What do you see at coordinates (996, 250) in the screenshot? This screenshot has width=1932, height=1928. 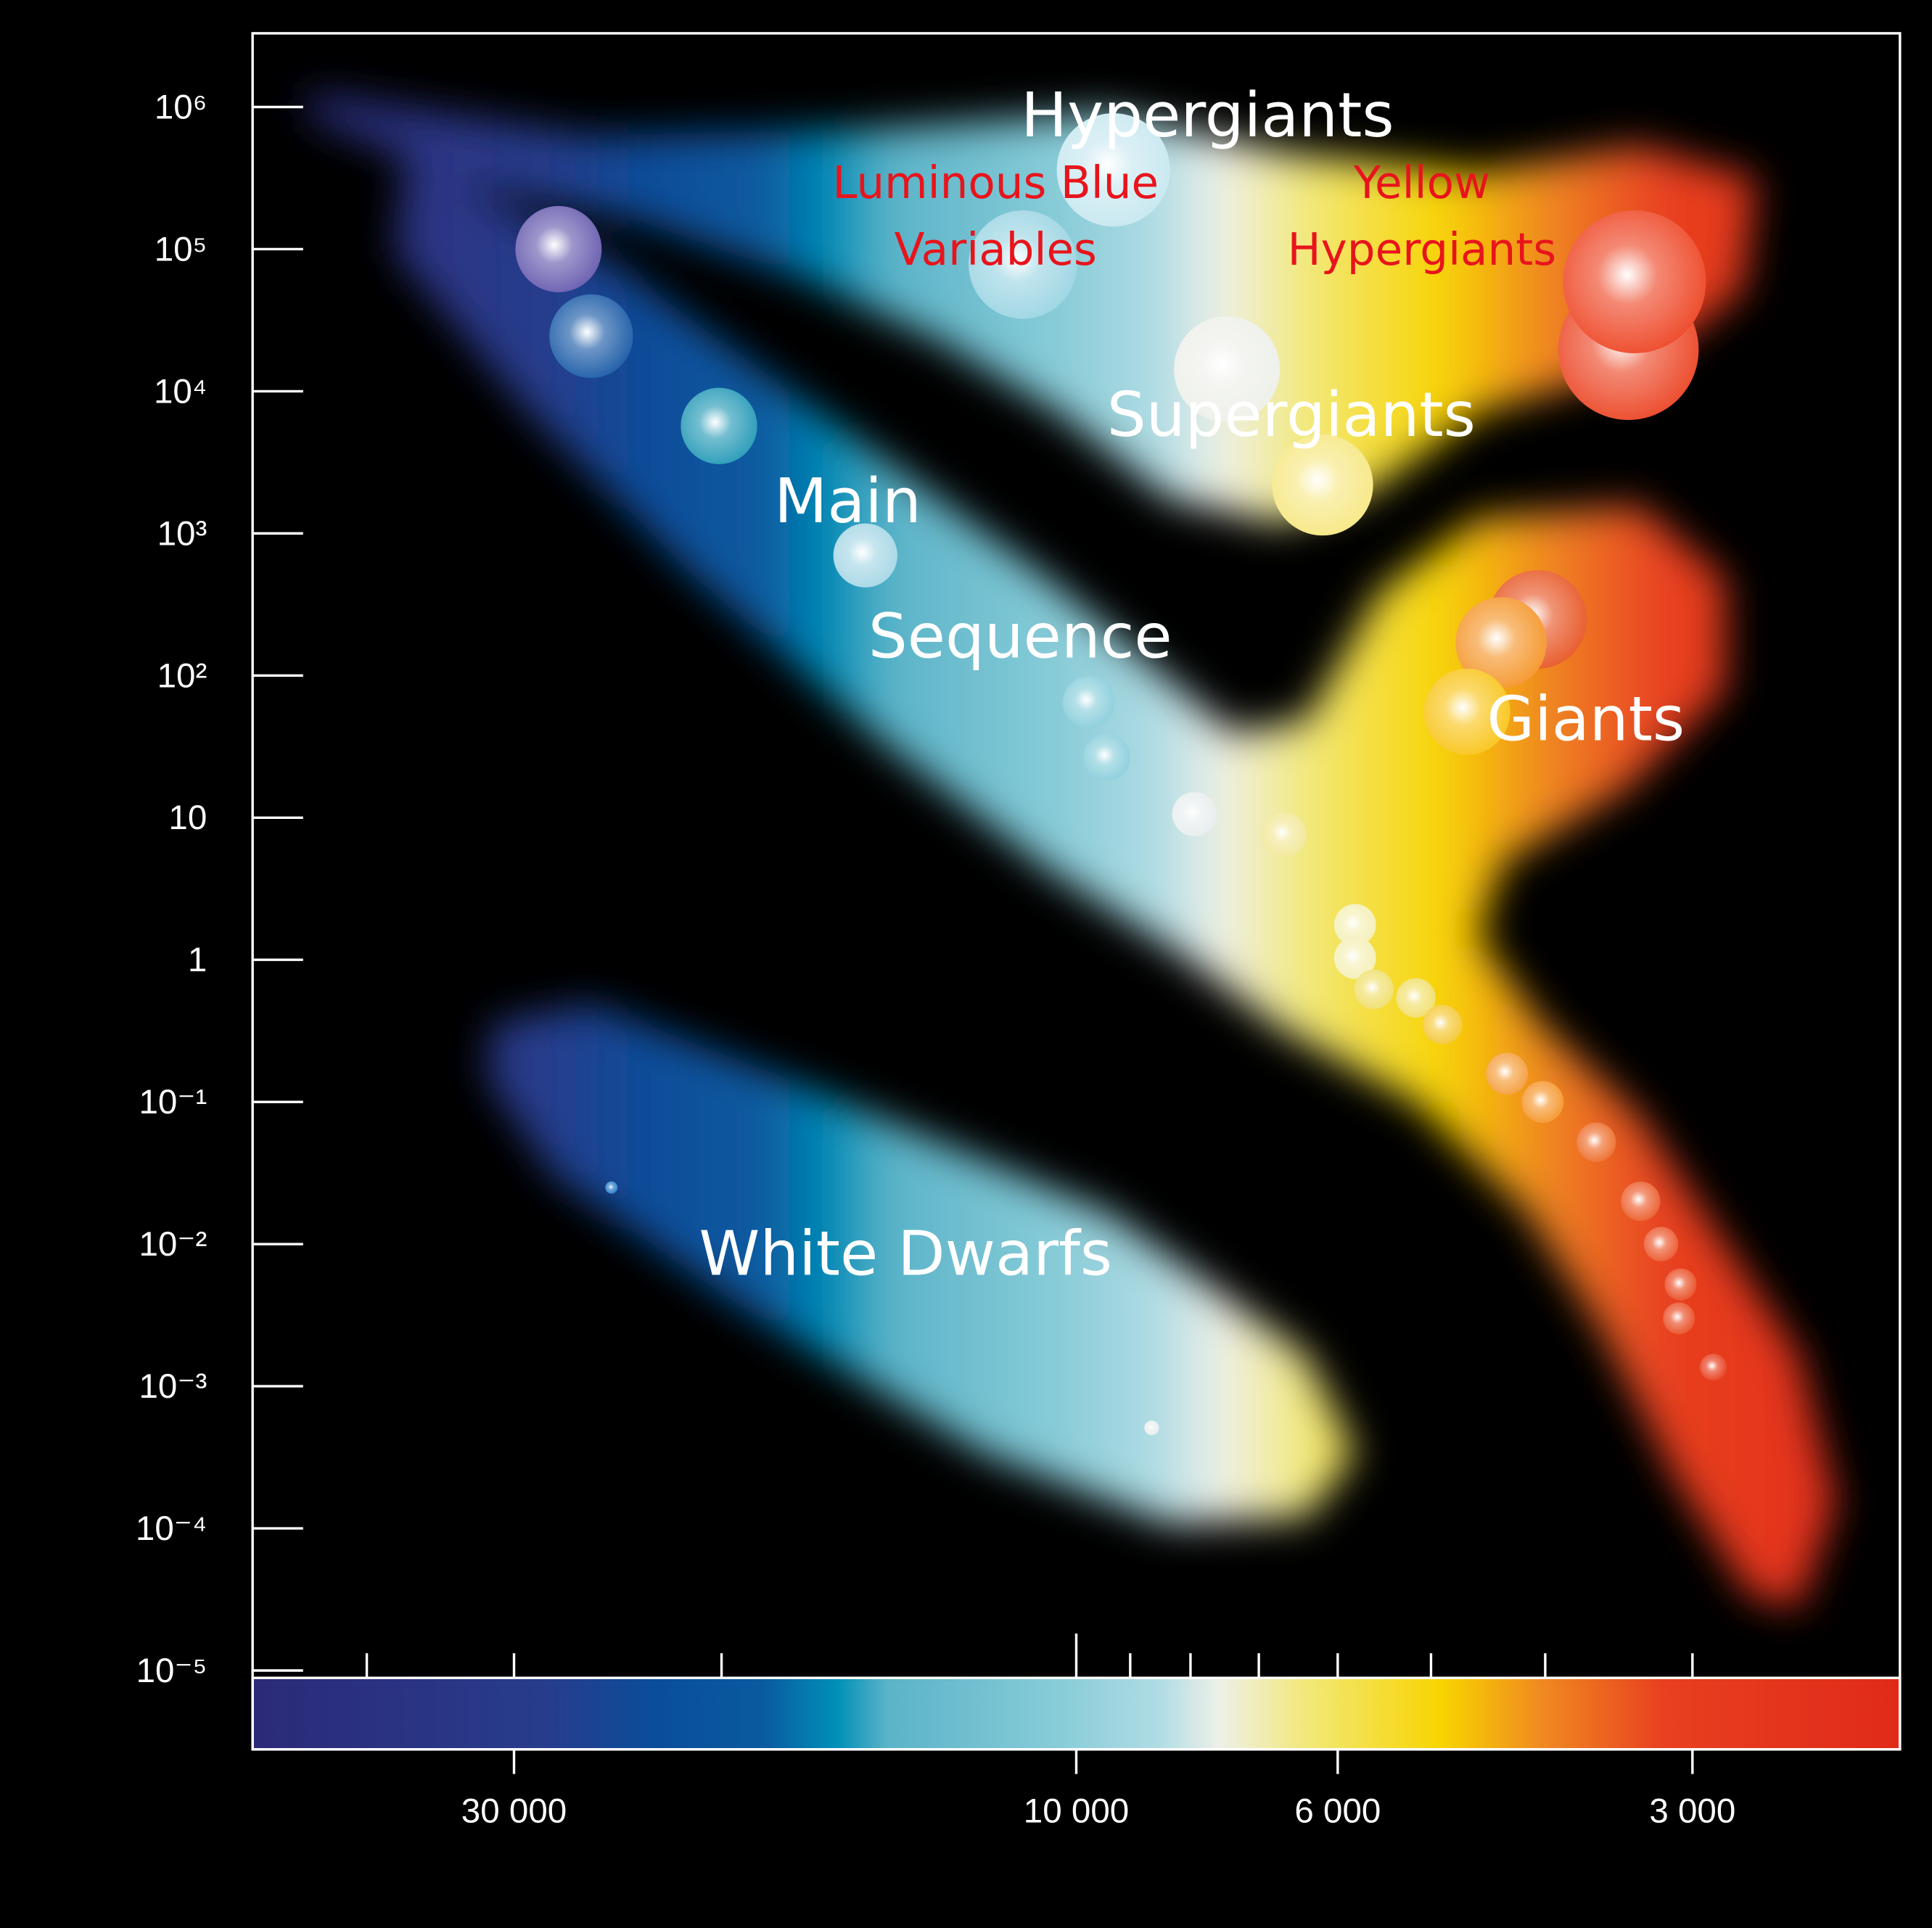 I see `annotation: Variables` at bounding box center [996, 250].